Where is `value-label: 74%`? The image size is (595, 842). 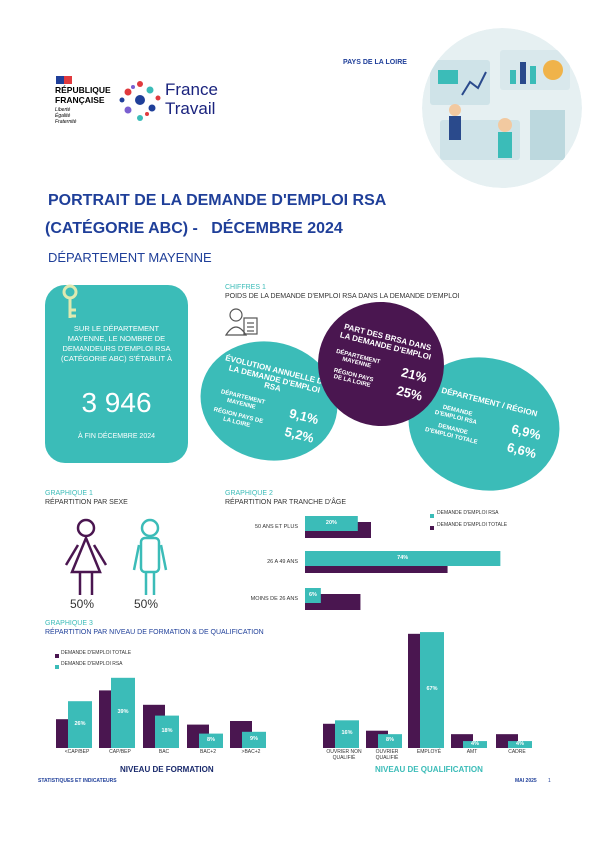 value-label: 74% is located at coordinates (403, 558).